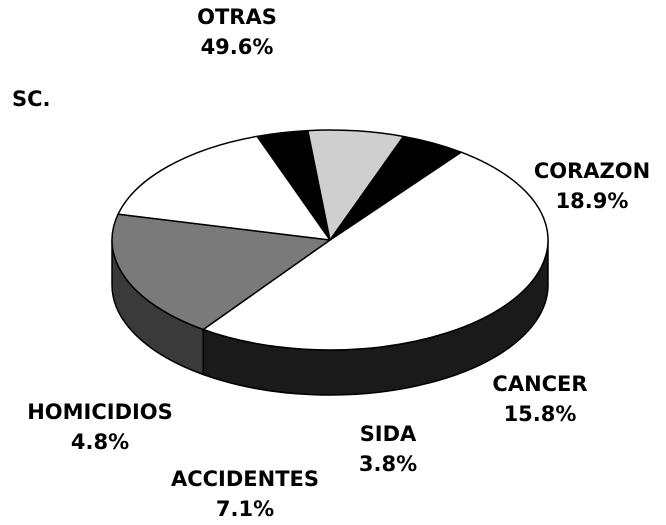  I want to click on slice-label: SIDA, so click(388, 434).